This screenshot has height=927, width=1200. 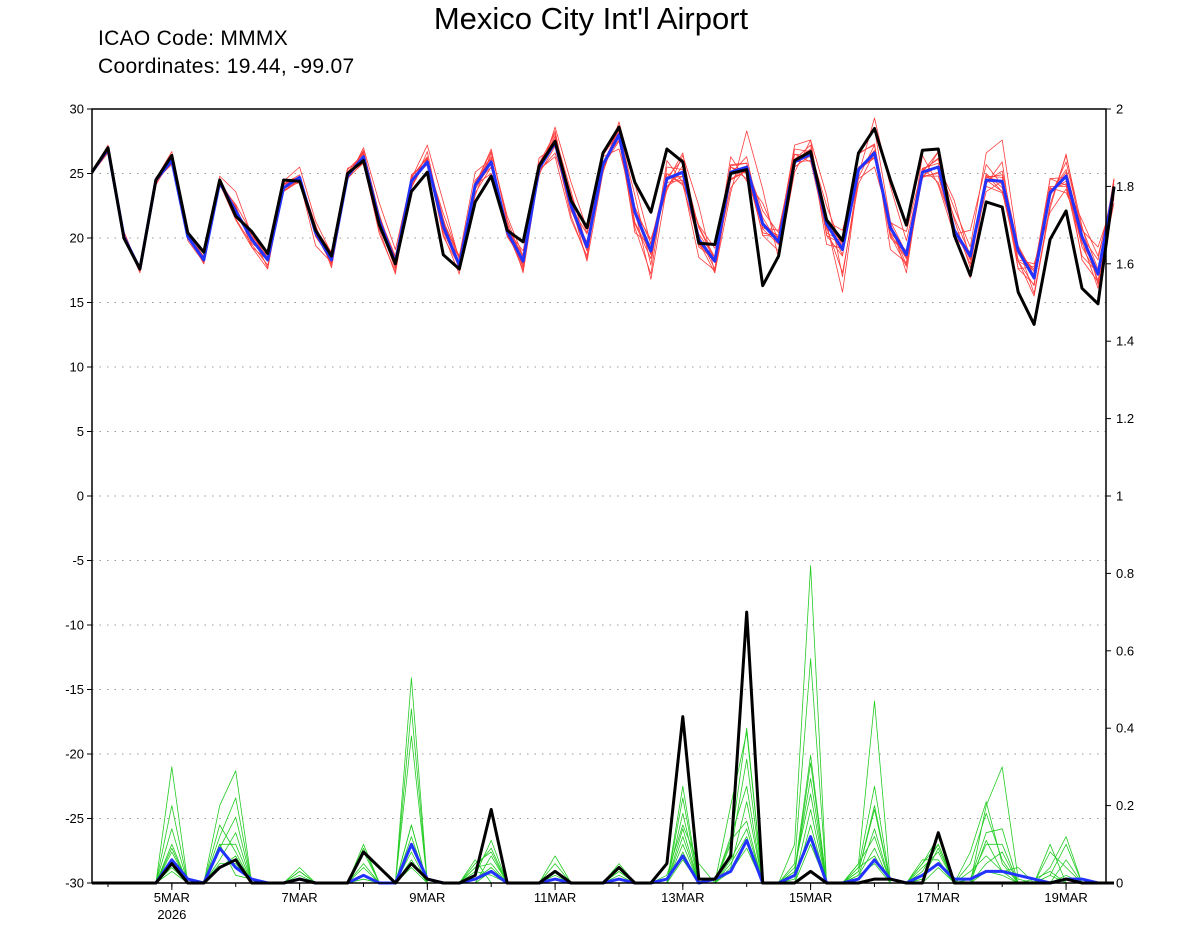 I want to click on right-axis-tick-label: 0.2, so click(x=1125, y=805).